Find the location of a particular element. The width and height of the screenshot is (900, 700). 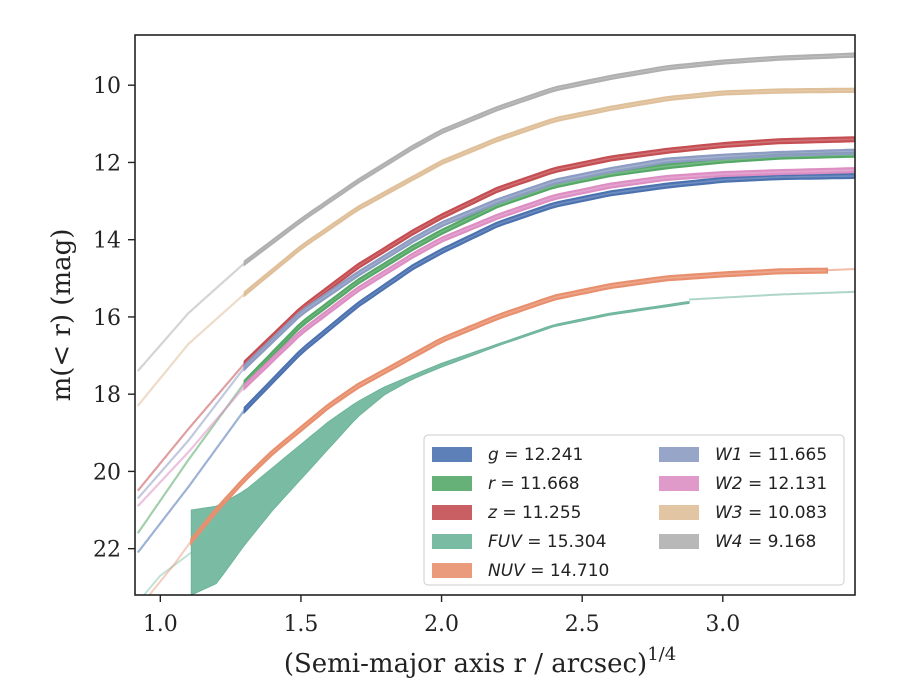

legend-label: W2 = 12.131 is located at coordinates (771, 484).